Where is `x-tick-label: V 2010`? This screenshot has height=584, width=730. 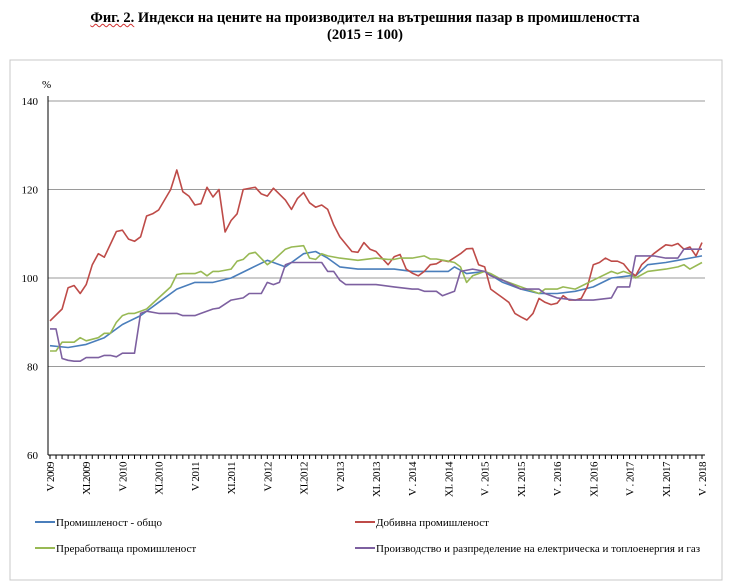
x-tick-label: V 2010 is located at coordinates (123, 476).